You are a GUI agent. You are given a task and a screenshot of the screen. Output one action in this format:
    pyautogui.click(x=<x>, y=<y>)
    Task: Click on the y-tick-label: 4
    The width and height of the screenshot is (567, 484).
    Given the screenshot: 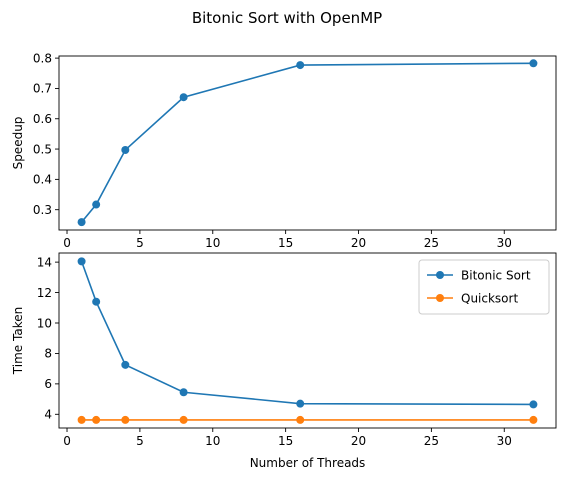 What is the action you would take?
    pyautogui.click(x=48, y=415)
    